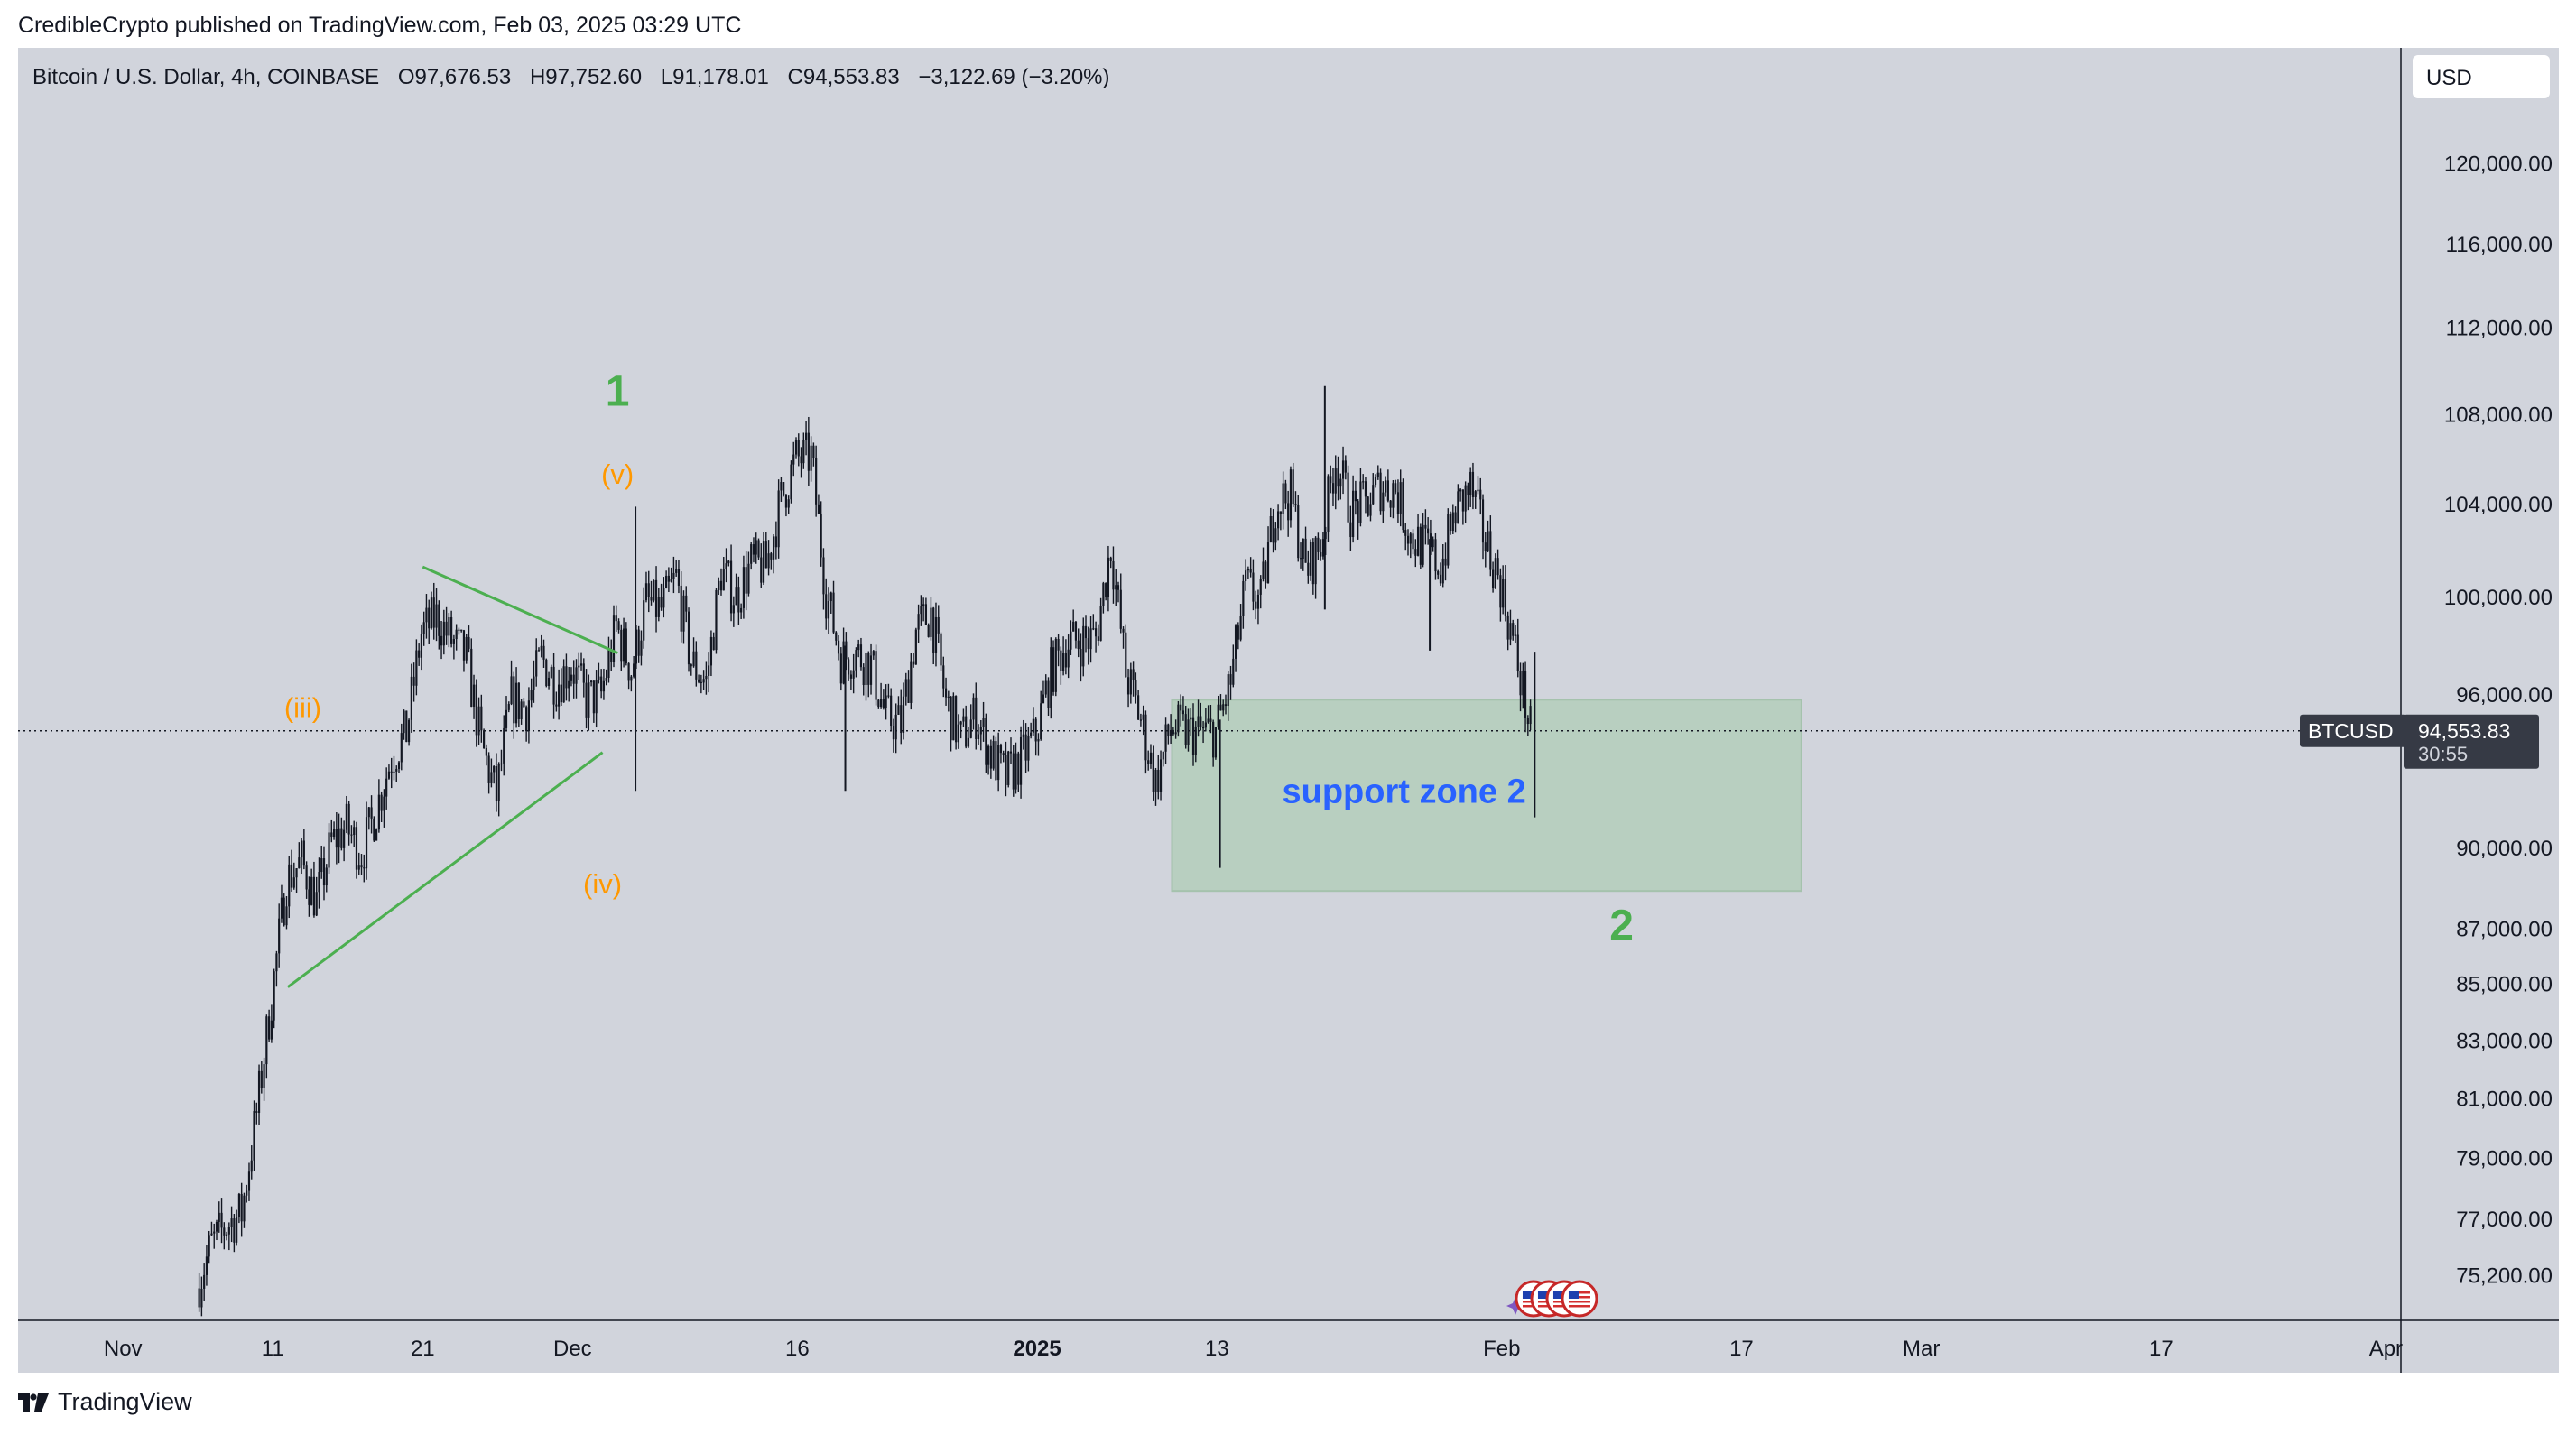 The height and width of the screenshot is (1435, 2576). Describe the element at coordinates (1579, 1299) in the screenshot. I see `us-flag-event-icon` at that location.